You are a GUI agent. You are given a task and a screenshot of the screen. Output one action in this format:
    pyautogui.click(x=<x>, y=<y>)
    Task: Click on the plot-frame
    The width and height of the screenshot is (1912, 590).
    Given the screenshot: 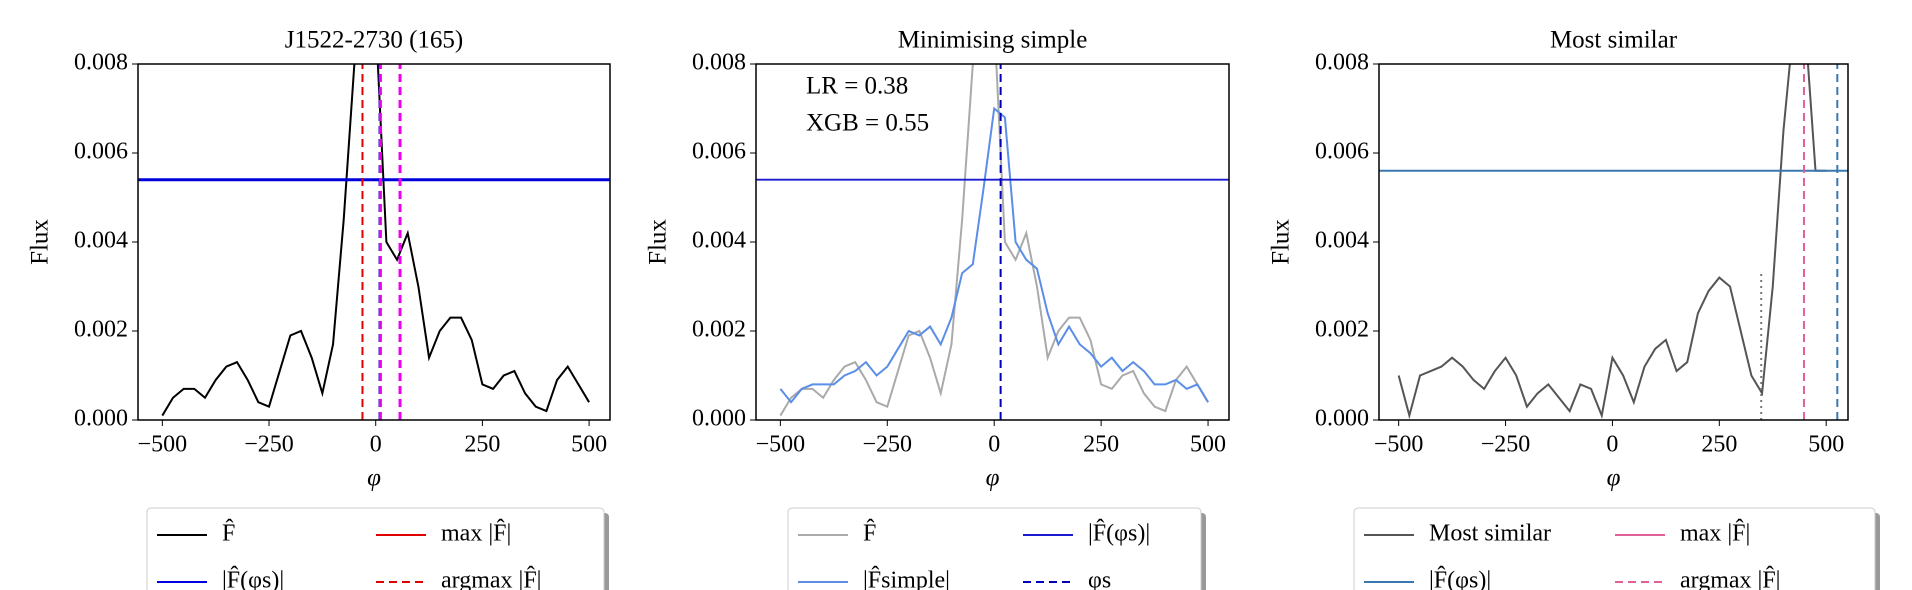 What is the action you would take?
    pyautogui.click(x=1613, y=242)
    